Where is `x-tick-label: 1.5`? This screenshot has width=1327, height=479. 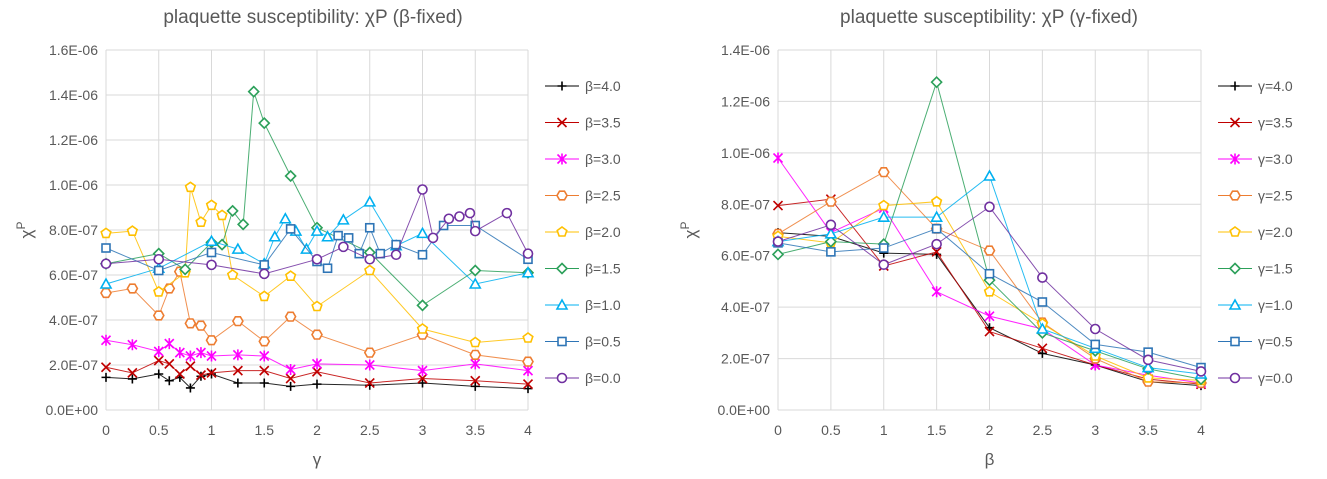
x-tick-label: 1.5 is located at coordinates (265, 430).